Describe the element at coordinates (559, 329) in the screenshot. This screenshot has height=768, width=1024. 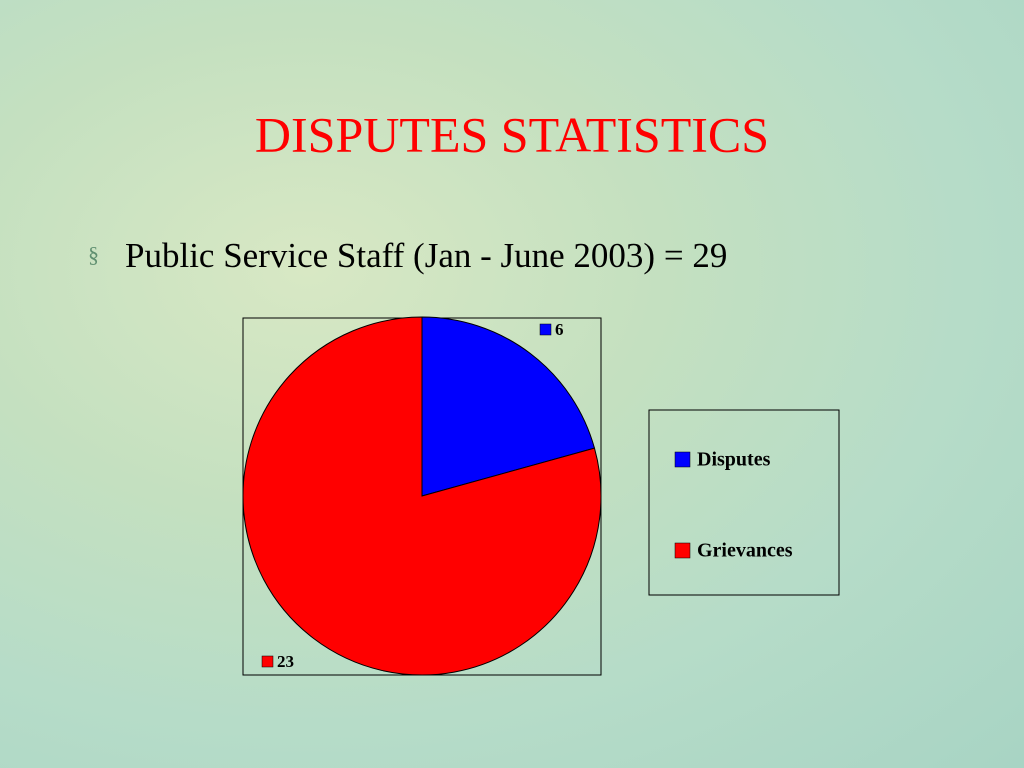
I see `data-label: 6` at that location.